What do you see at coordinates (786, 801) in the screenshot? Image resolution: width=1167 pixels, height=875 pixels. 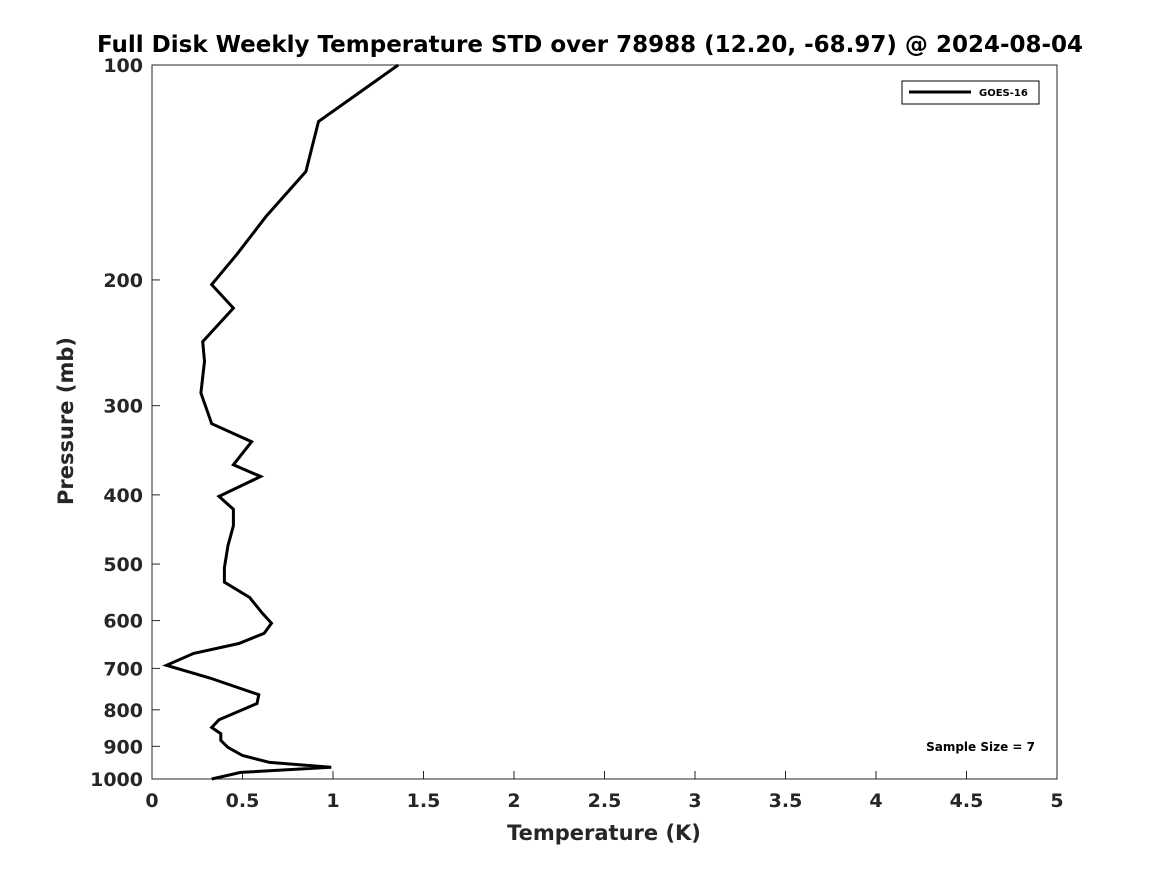 I see `x-tick-label: 3.5` at bounding box center [786, 801].